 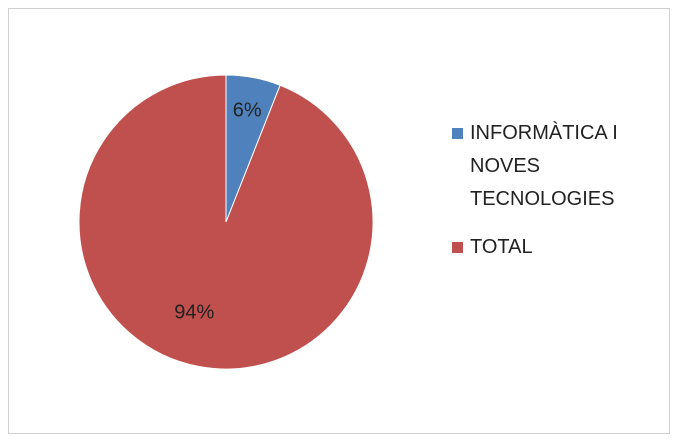 I want to click on legend-label: INFORMÀTICA I NOVES TECNOLOGIES, so click(x=544, y=166).